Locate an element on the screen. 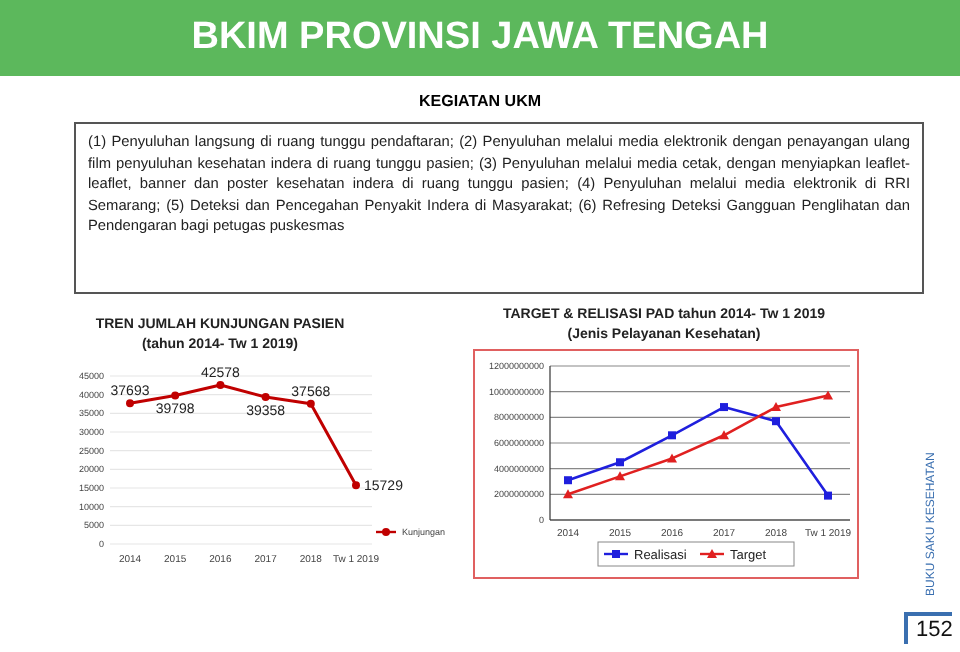 Image resolution: width=960 pixels, height=652 pixels. text: KEGIATAN UKM is located at coordinates (480, 101).